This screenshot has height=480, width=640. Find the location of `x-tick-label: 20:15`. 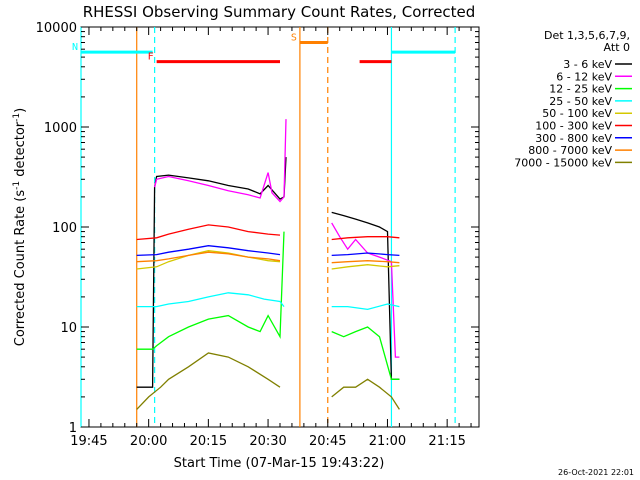

x-tick-label: 20:15 is located at coordinates (208, 441).